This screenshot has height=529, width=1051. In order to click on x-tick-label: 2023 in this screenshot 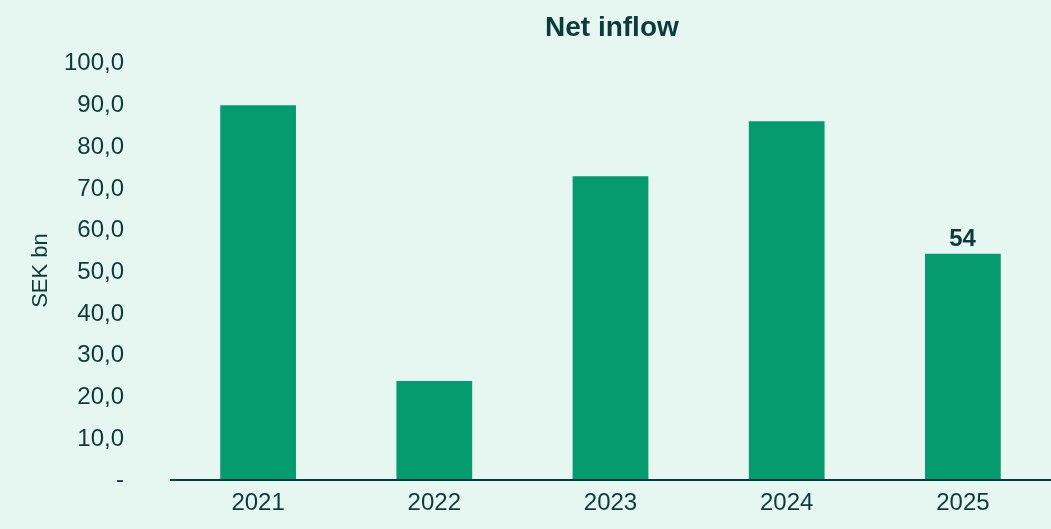, I will do `click(610, 501)`.